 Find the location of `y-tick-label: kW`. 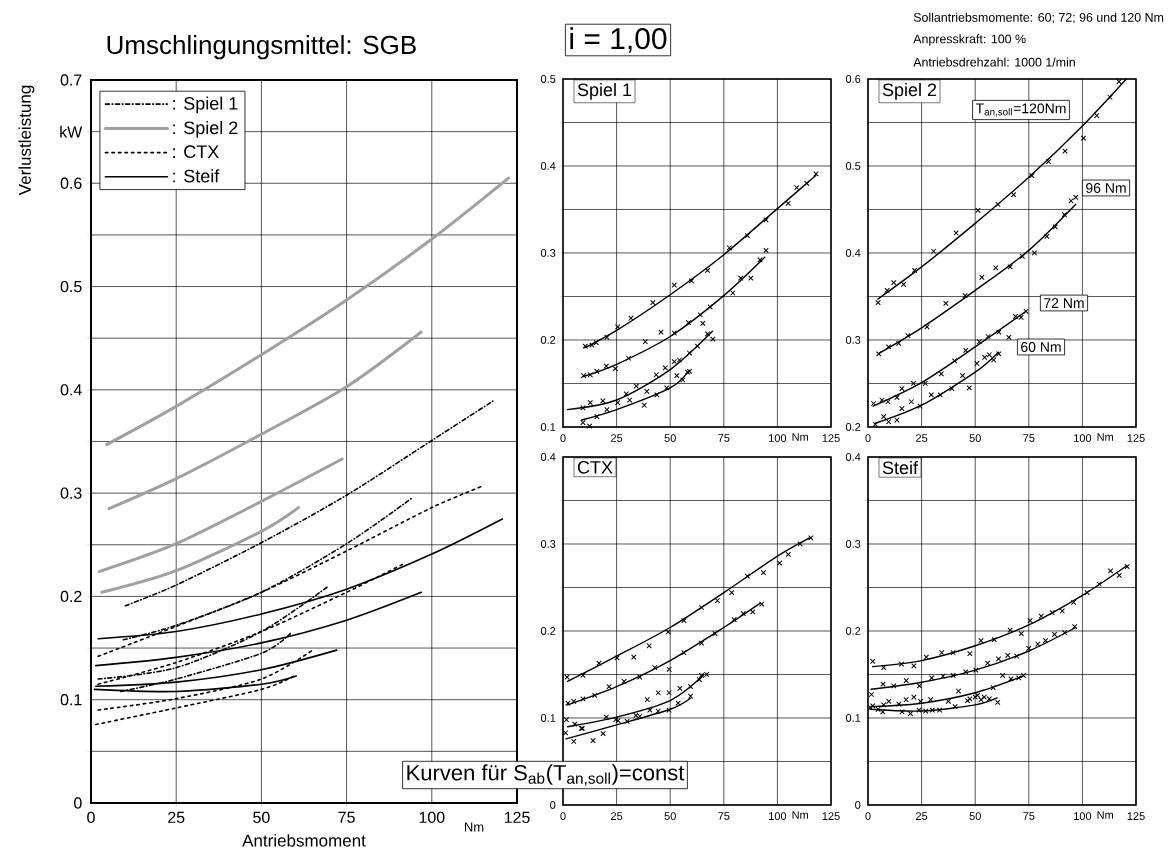

y-tick-label: kW is located at coordinates (71, 131).